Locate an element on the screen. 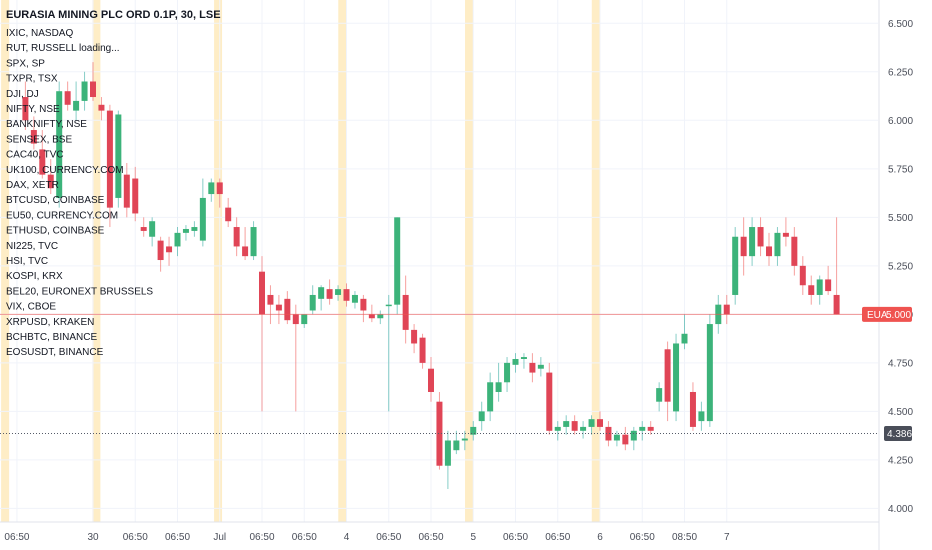  x-tick-label: 4 is located at coordinates (347, 537).